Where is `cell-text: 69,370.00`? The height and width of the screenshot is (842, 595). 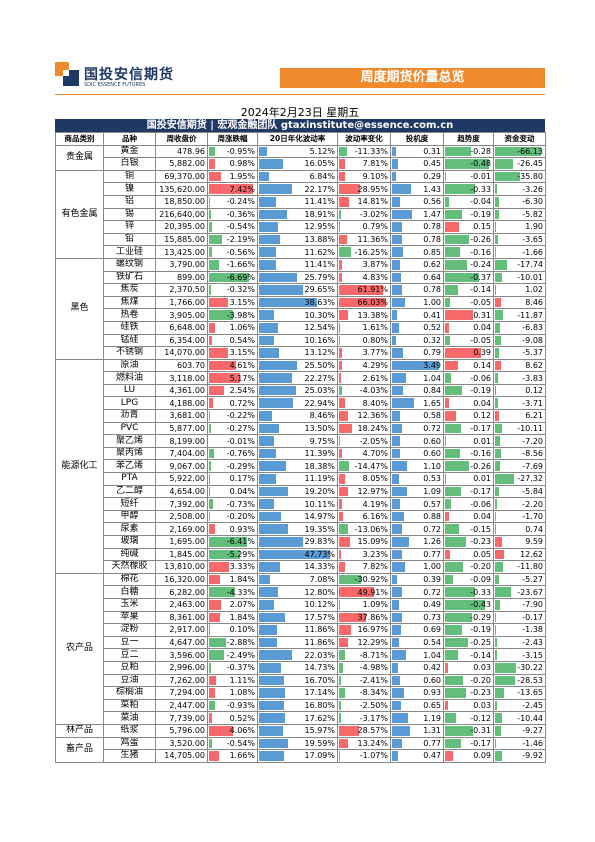 cell-text: 69,370.00 is located at coordinates (184, 177).